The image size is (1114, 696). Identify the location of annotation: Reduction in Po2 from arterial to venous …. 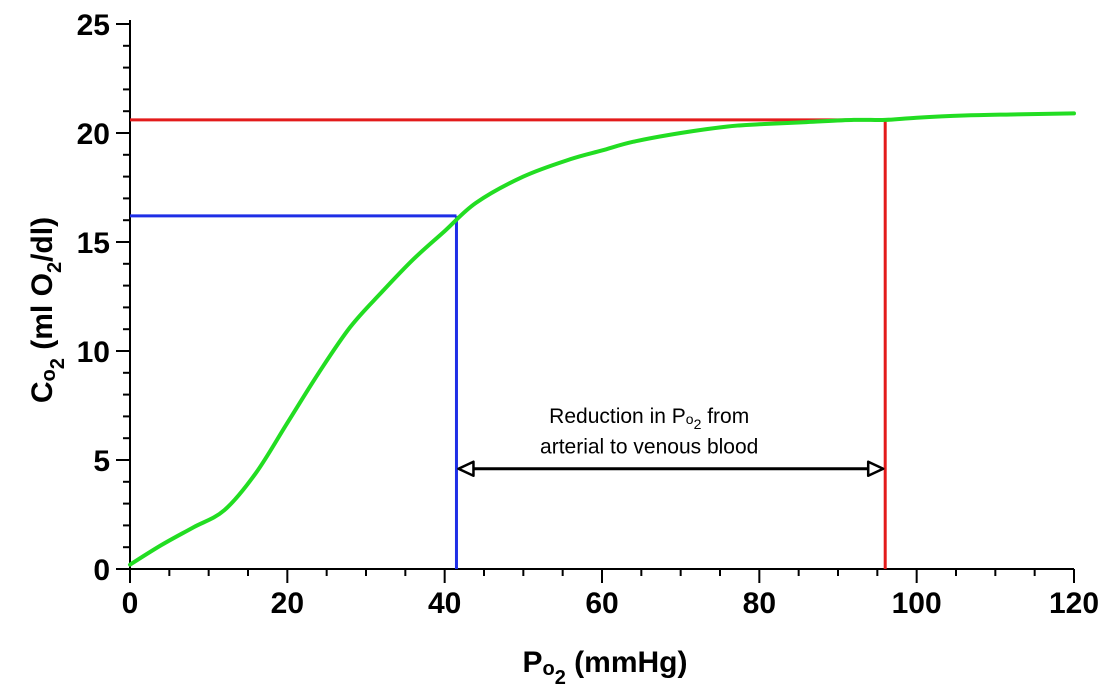
(671, 441).